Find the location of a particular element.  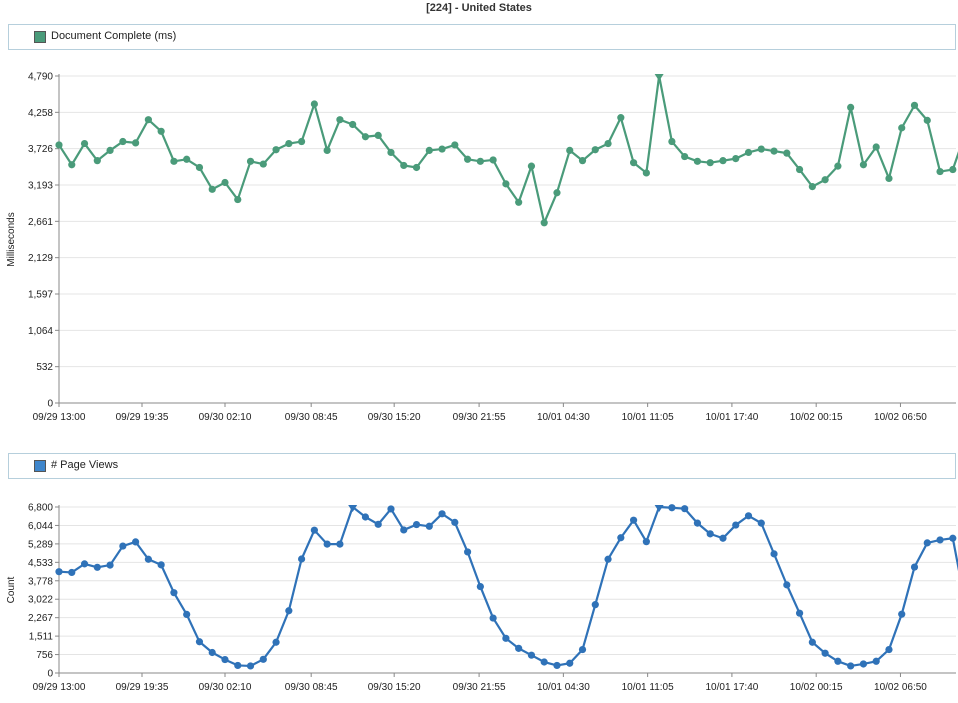

y-tick-label: 2,129 is located at coordinates (40, 258).